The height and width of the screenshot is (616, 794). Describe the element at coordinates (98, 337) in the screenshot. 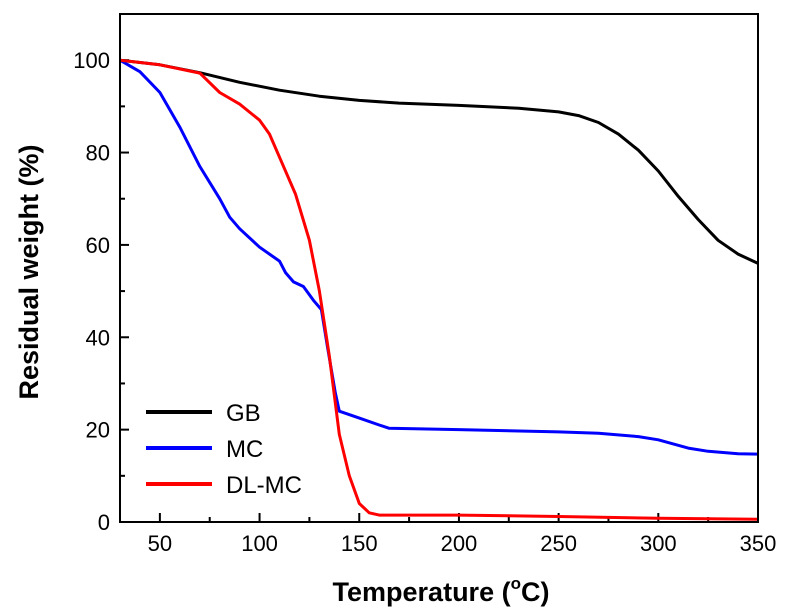

I see `y-tick-label: 40` at that location.